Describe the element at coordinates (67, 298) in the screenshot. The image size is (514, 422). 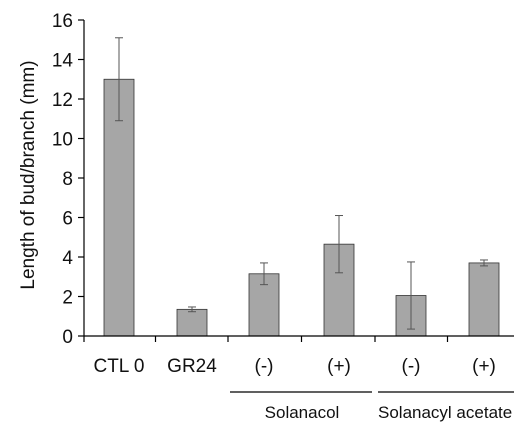
I see `y-tick-label: 2` at that location.